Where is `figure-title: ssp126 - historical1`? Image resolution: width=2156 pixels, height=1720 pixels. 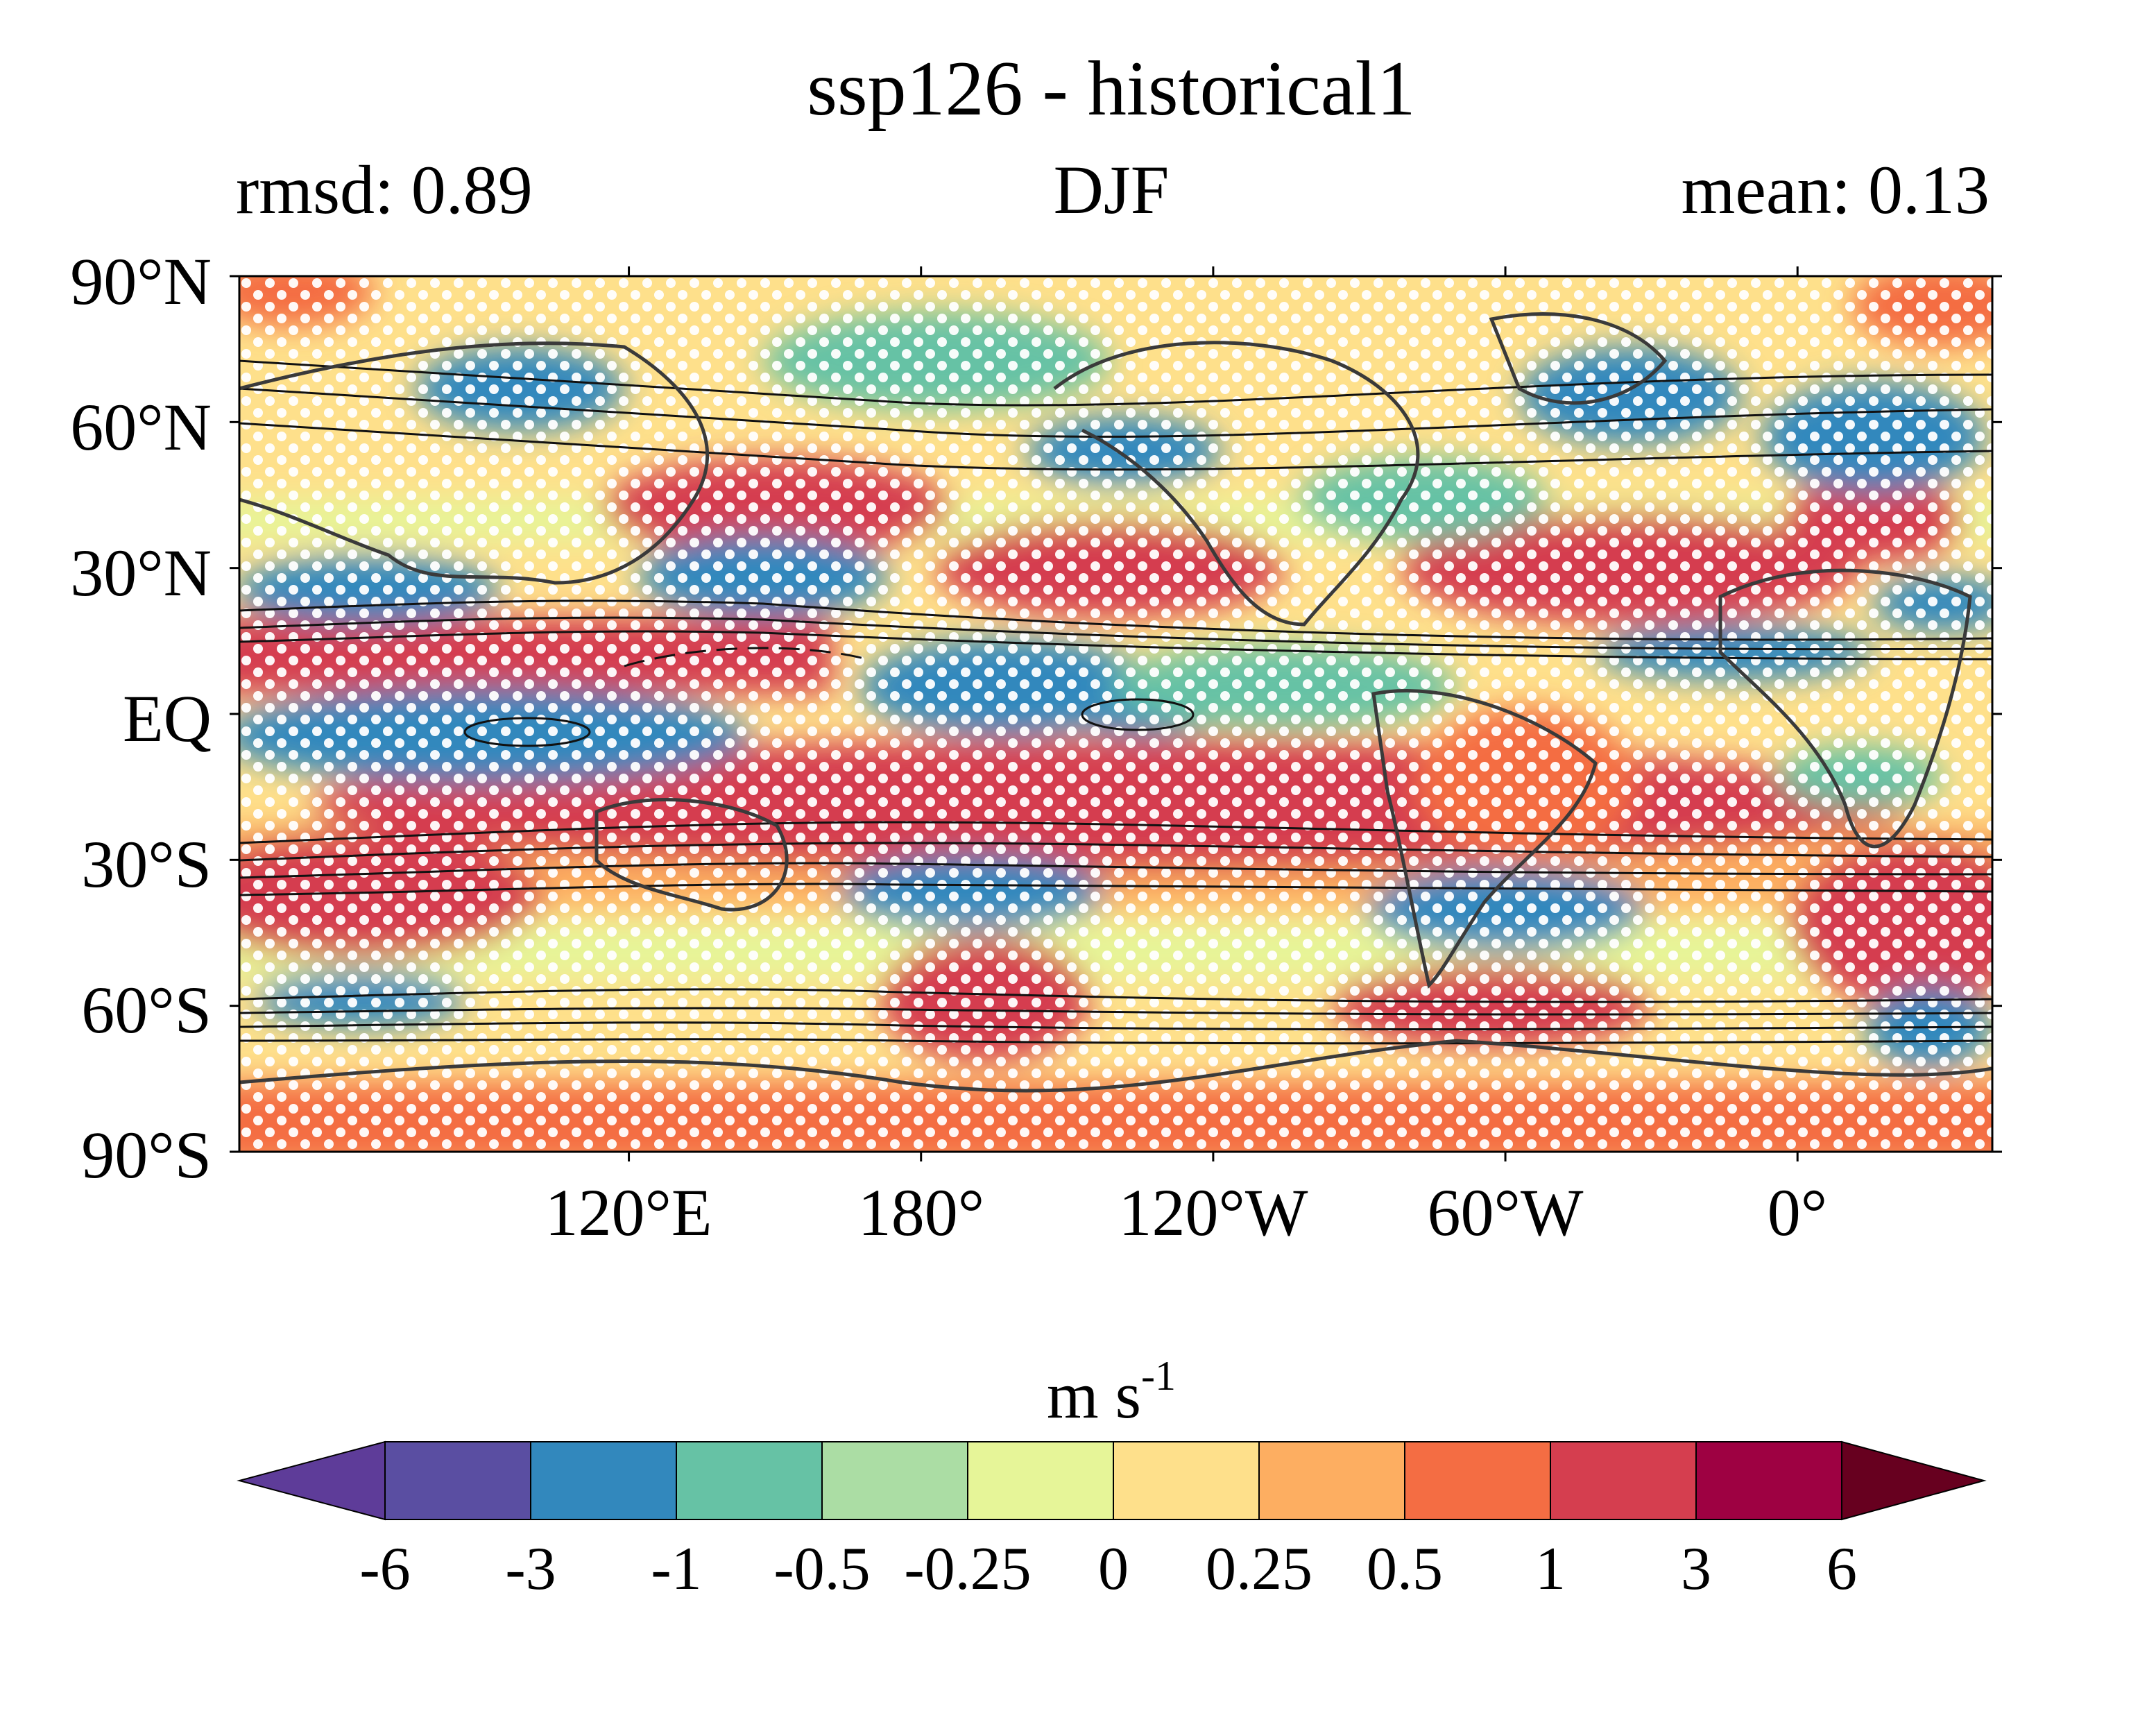 figure-title: ssp126 - historical1 is located at coordinates (1111, 89).